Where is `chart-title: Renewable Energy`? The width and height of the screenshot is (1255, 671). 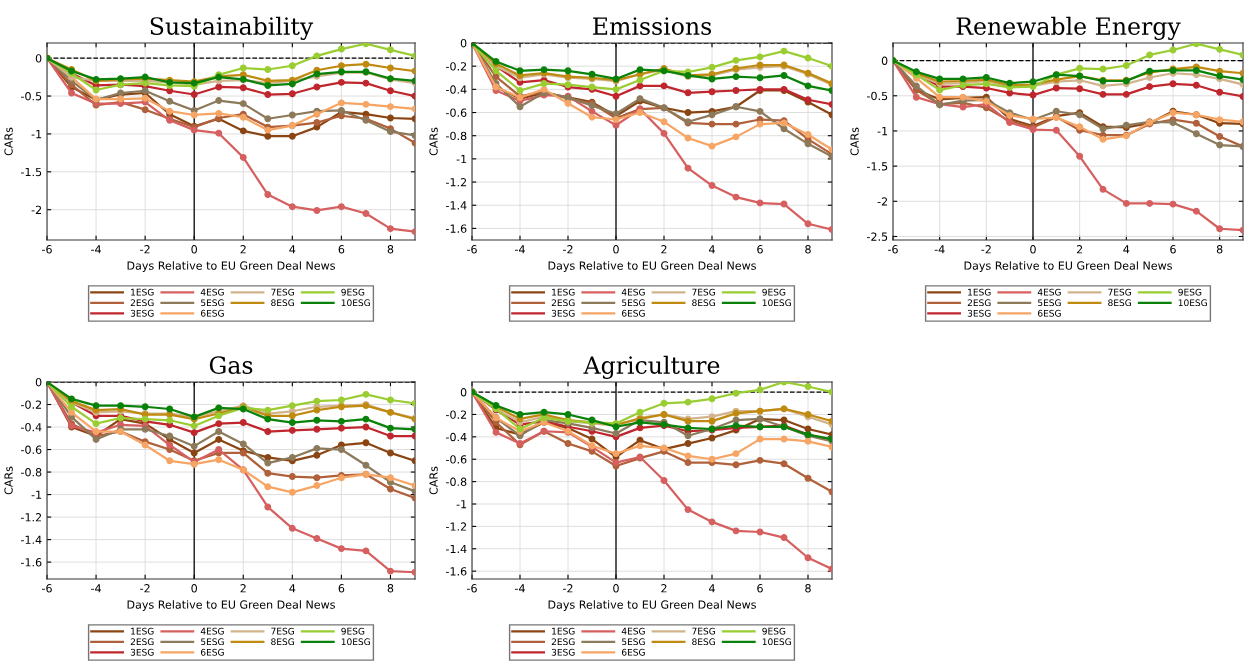 chart-title: Renewable Energy is located at coordinates (1068, 28).